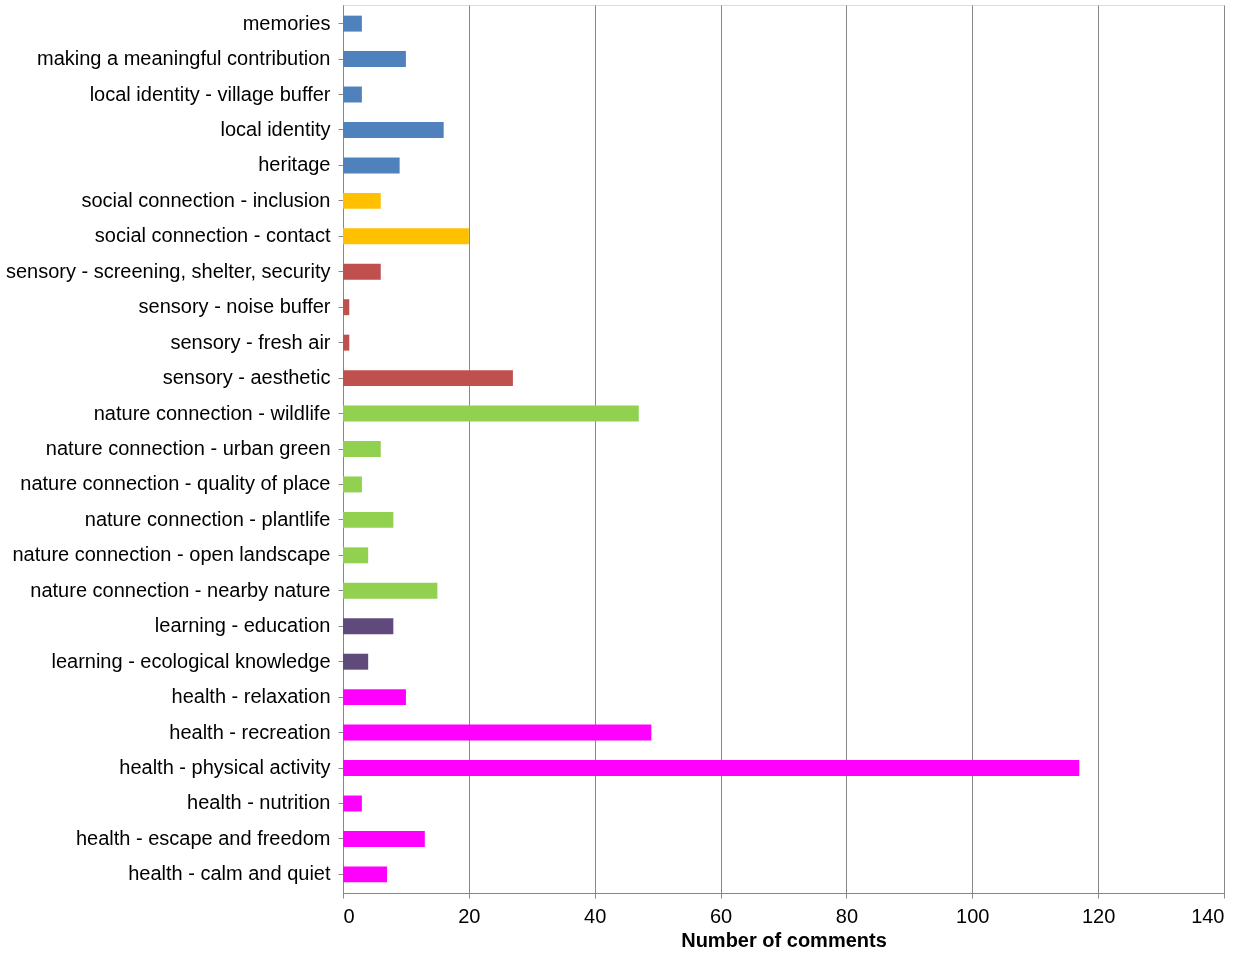  I want to click on x-tick-label: 120, so click(1098, 915).